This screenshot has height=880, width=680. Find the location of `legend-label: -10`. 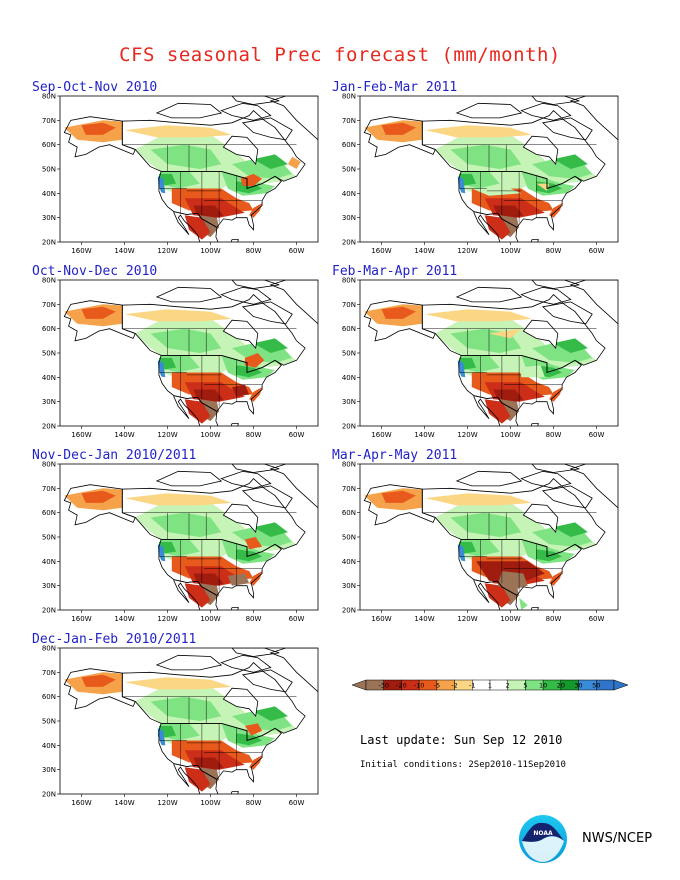

legend-label: -10 is located at coordinates (419, 686).